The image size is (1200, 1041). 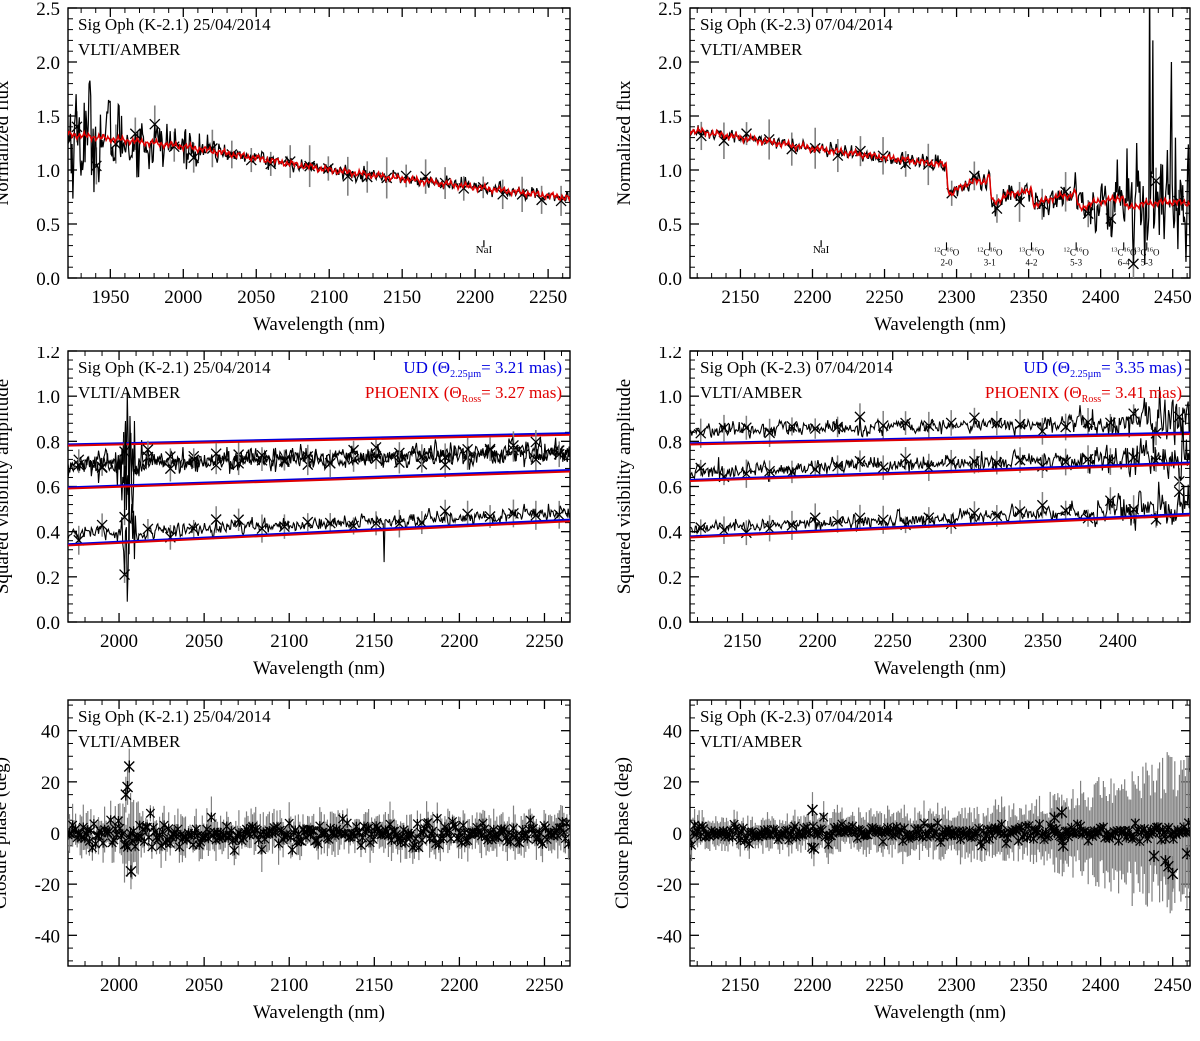 I want to click on panel-title-line1: Sig Oph (K-2.3) 07/04/2014, so click(x=796, y=367).